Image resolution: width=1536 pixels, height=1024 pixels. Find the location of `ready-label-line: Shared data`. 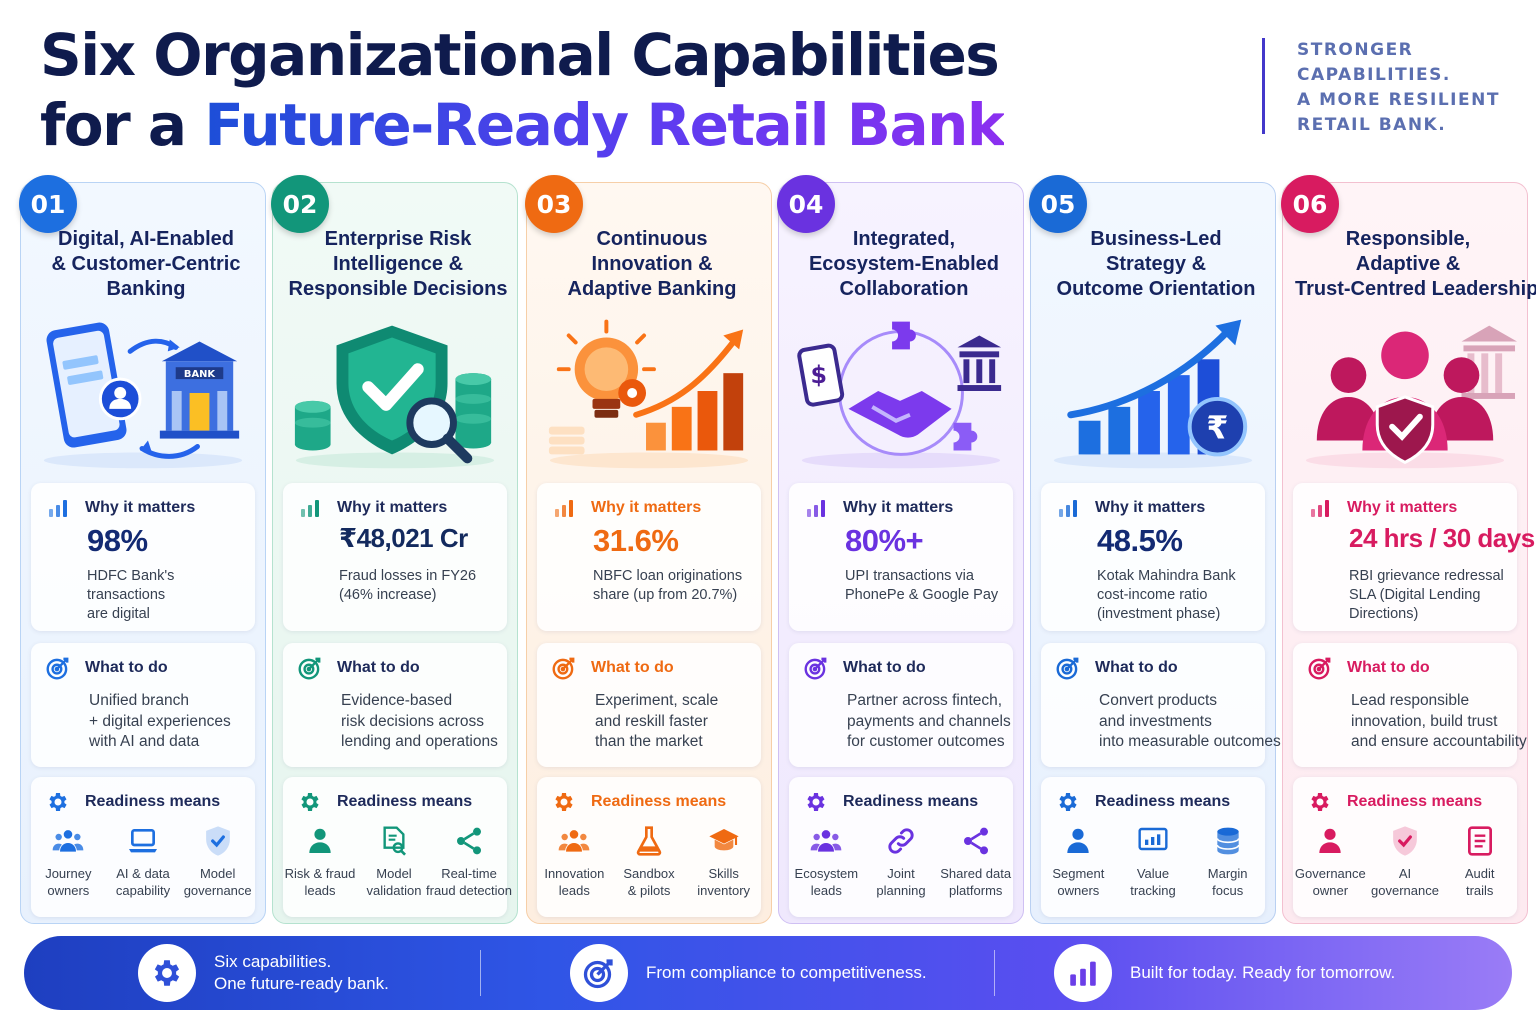

ready-label-line: Shared data is located at coordinates (976, 873).